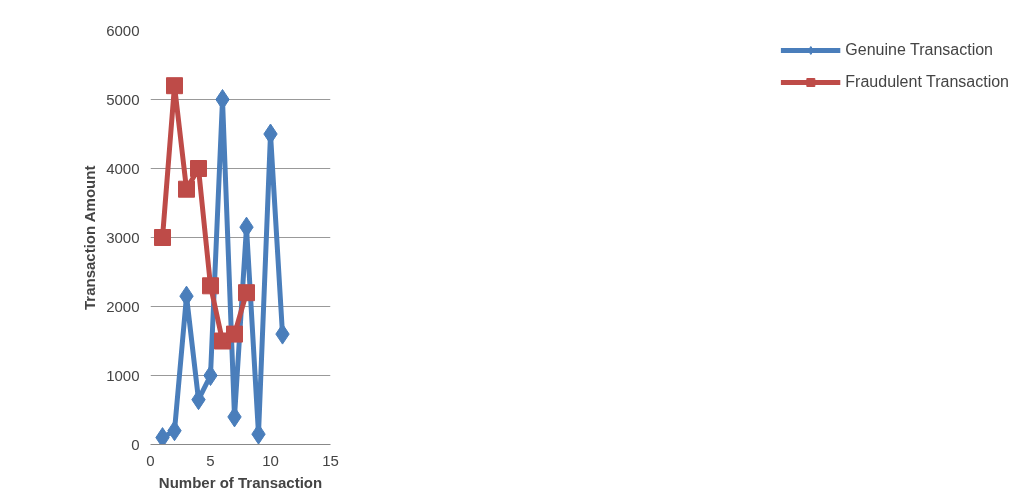 This screenshot has height=504, width=1019. Describe the element at coordinates (240, 482) in the screenshot. I see `x-axis-title: Number of Transaction` at that location.